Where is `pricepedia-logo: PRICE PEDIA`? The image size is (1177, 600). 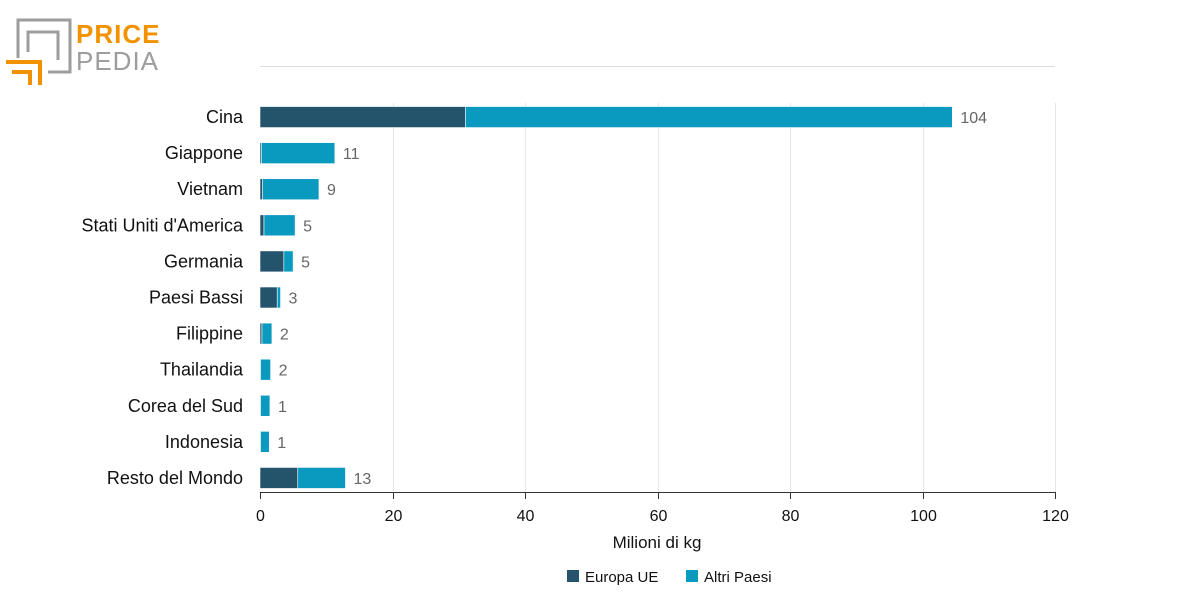
pricepedia-logo: PRICE PEDIA is located at coordinates (83, 51).